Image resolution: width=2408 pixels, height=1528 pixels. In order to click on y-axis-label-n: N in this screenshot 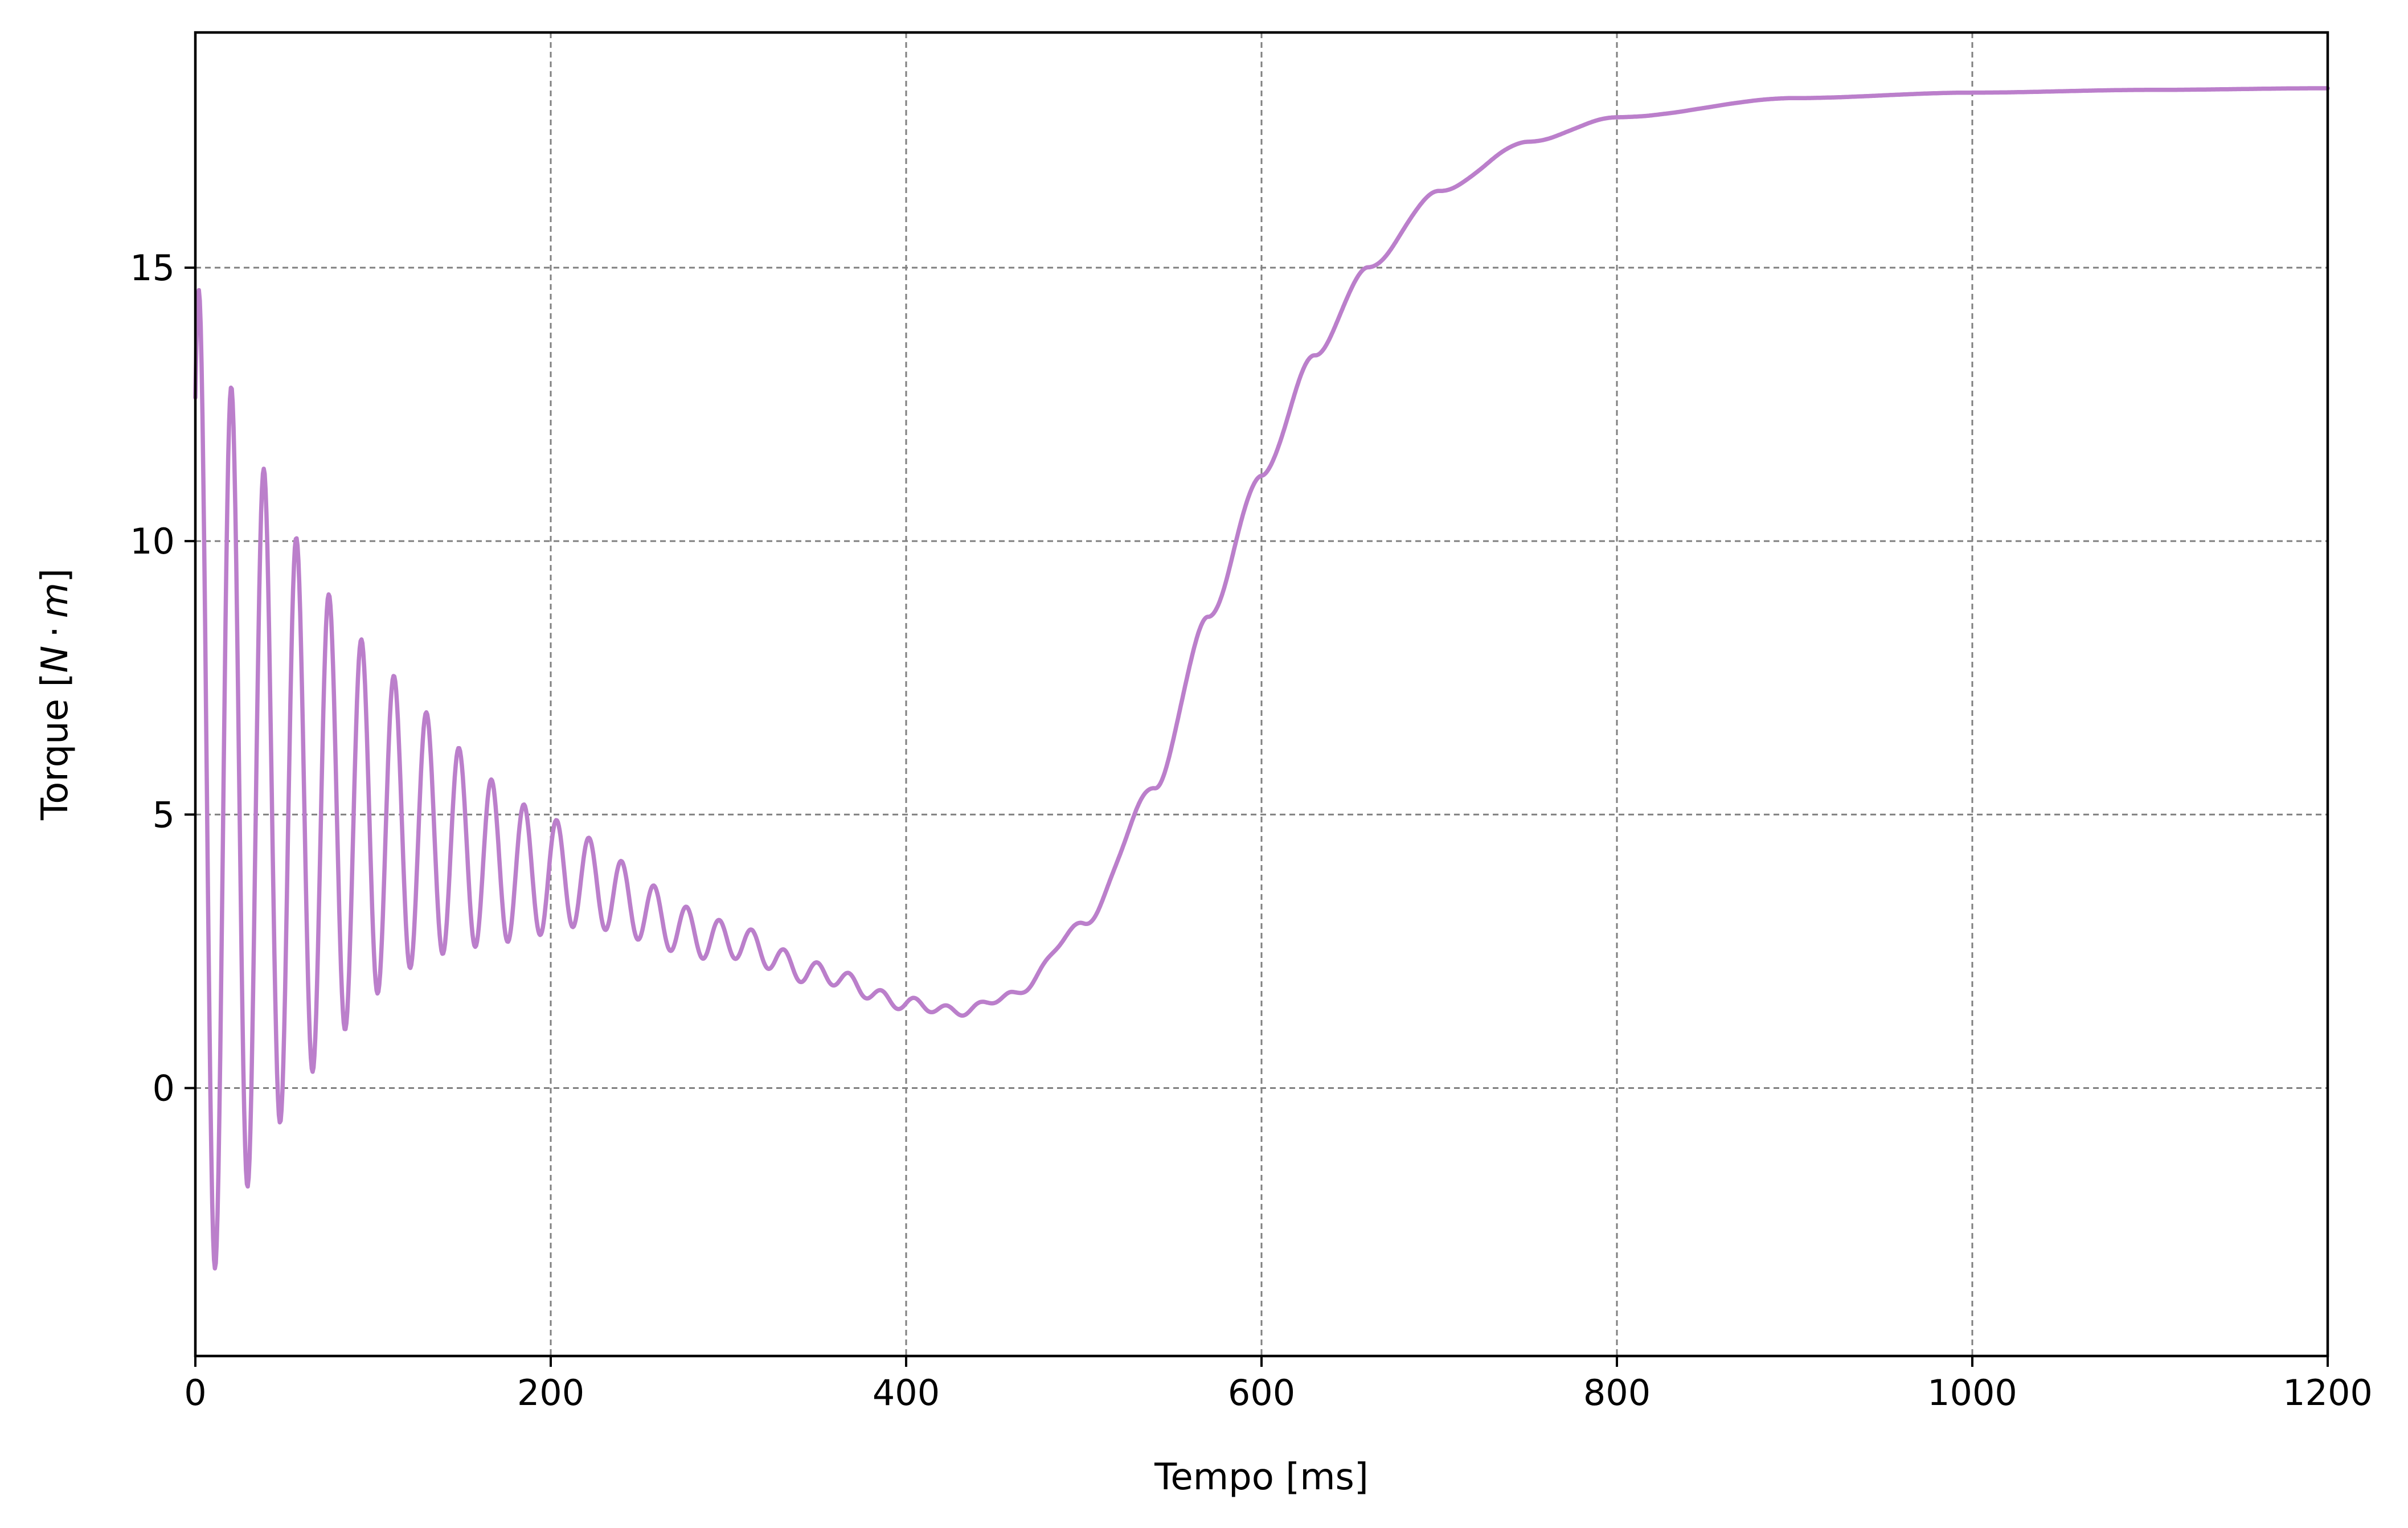, I will do `click(55, 659)`.